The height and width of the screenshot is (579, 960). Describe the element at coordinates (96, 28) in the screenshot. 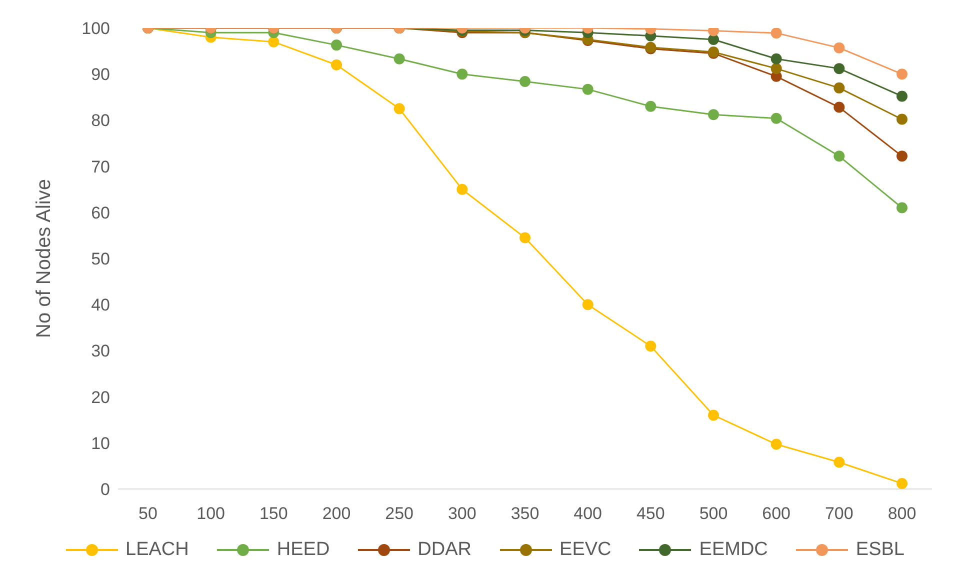

I see `y-tick-label: 100` at that location.